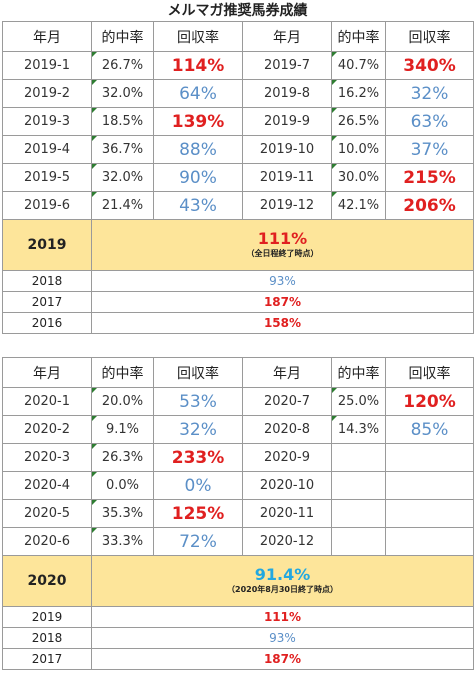 The width and height of the screenshot is (475, 696). Describe the element at coordinates (122, 485) in the screenshot. I see `hit-rate-cell: 0.0%` at that location.